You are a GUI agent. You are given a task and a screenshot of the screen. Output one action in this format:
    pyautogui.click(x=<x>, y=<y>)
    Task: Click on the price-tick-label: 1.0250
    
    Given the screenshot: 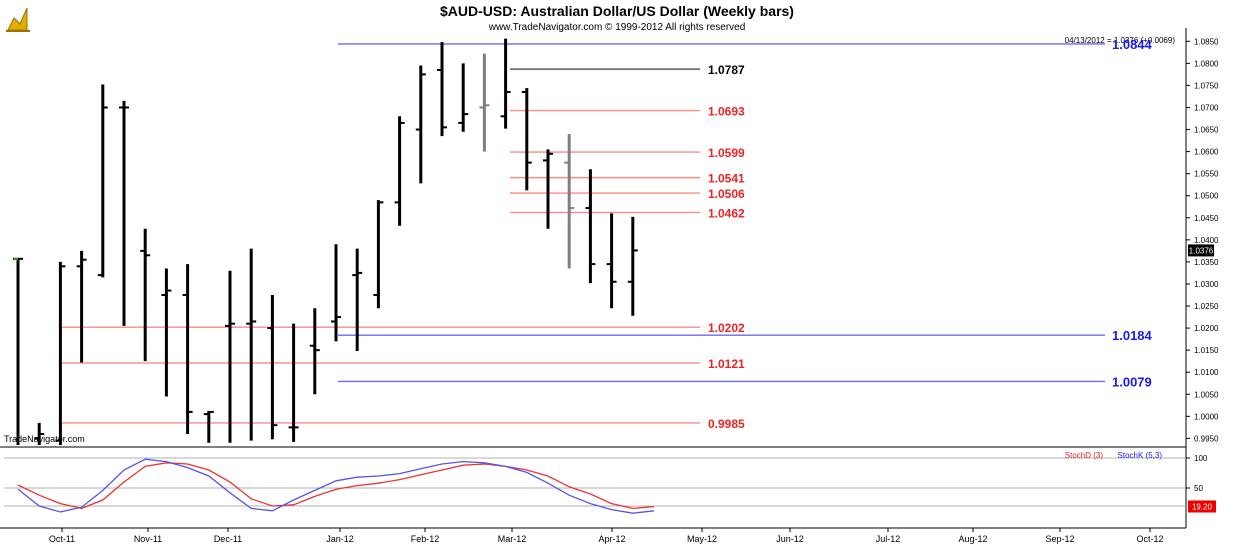 What is the action you would take?
    pyautogui.click(x=1206, y=306)
    